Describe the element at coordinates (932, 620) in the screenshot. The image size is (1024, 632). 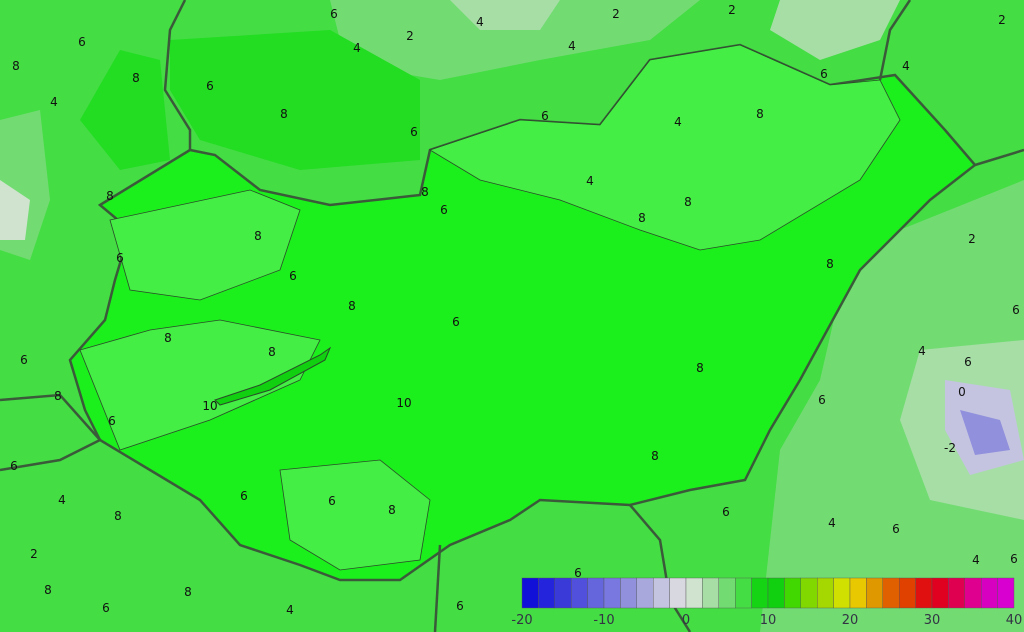
I see `legend-tick-label: 30` at that location.